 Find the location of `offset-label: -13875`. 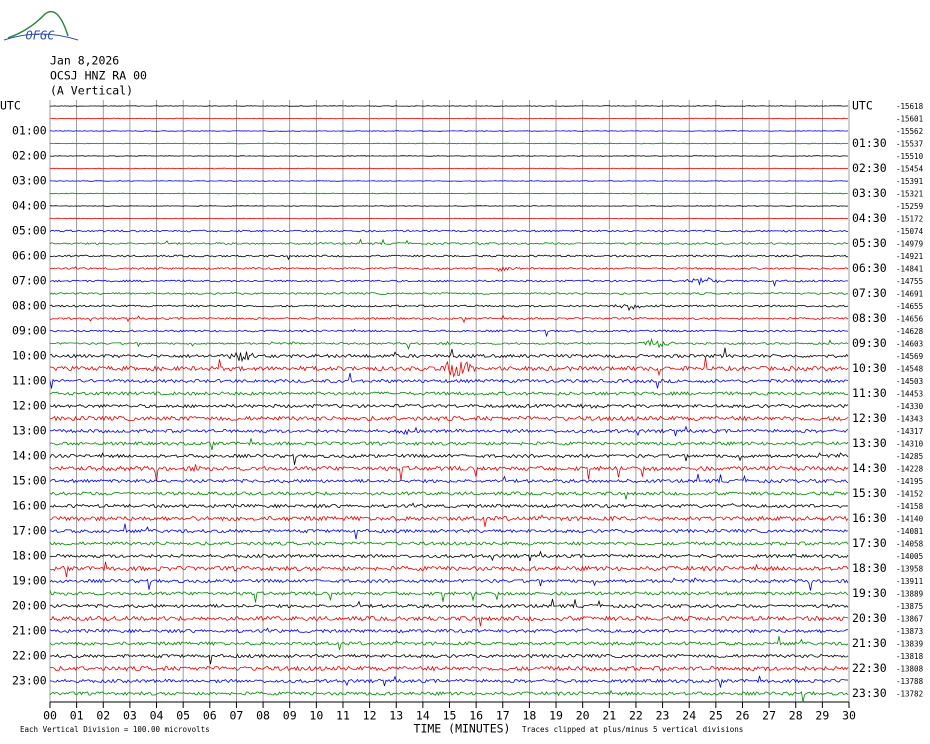

offset-label: -13875 is located at coordinates (909, 606).